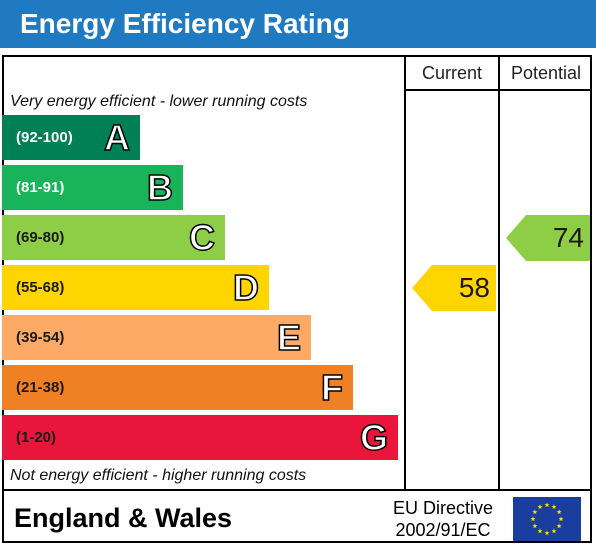  I want to click on current-rating-value: 58, so click(474, 287).